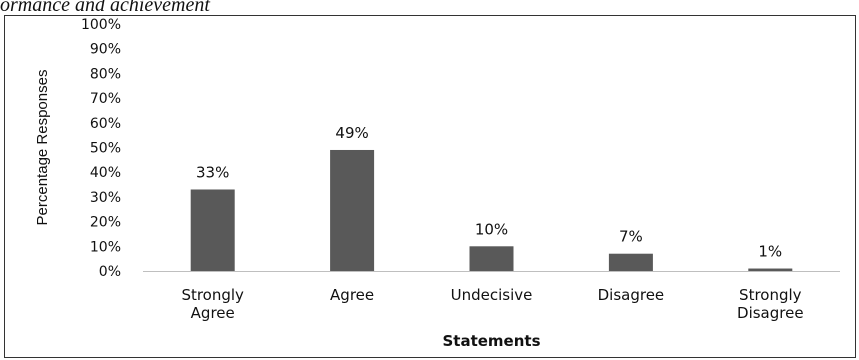  I want to click on y-tick-label: 20%, so click(105, 223).